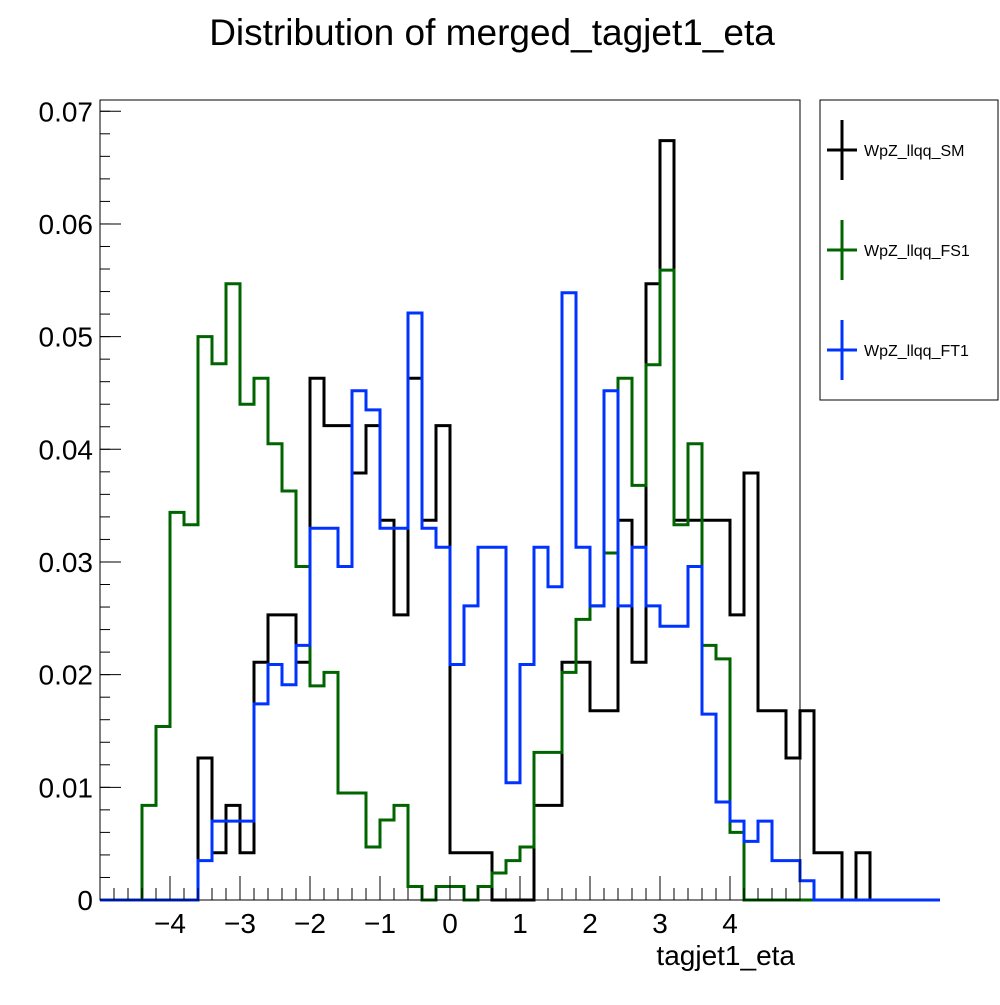 The image size is (1000, 1005). What do you see at coordinates (725, 955) in the screenshot?
I see `x-axis-label: tagjet1_eta` at bounding box center [725, 955].